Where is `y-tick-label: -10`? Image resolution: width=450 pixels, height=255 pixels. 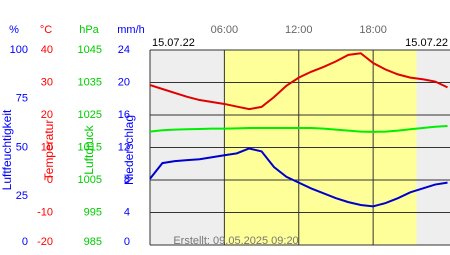
y-tick-label: -10 is located at coordinates (45, 212).